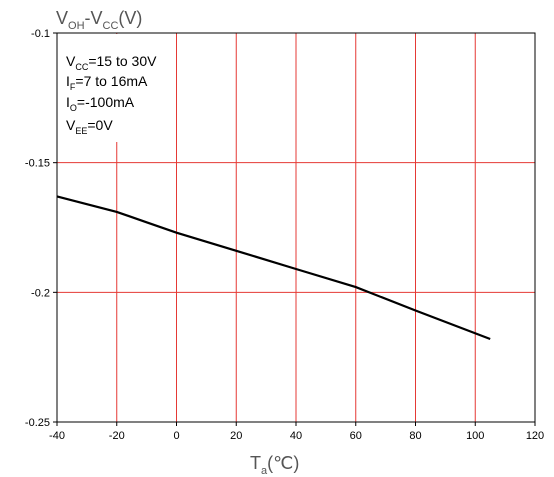 This screenshot has height=477, width=554. What do you see at coordinates (274, 465) in the screenshot?
I see `x-axis-title: Ta(℃)` at bounding box center [274, 465].